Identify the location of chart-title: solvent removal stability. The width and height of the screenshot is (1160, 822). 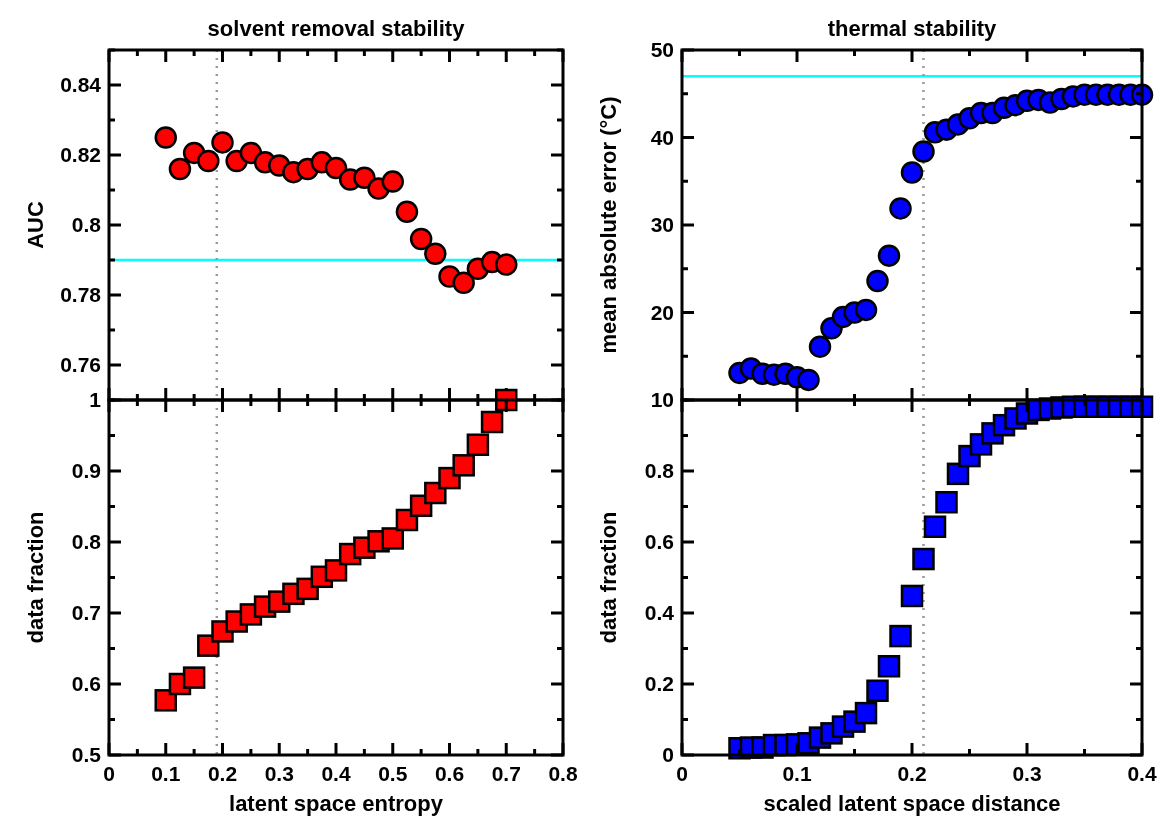
(336, 28).